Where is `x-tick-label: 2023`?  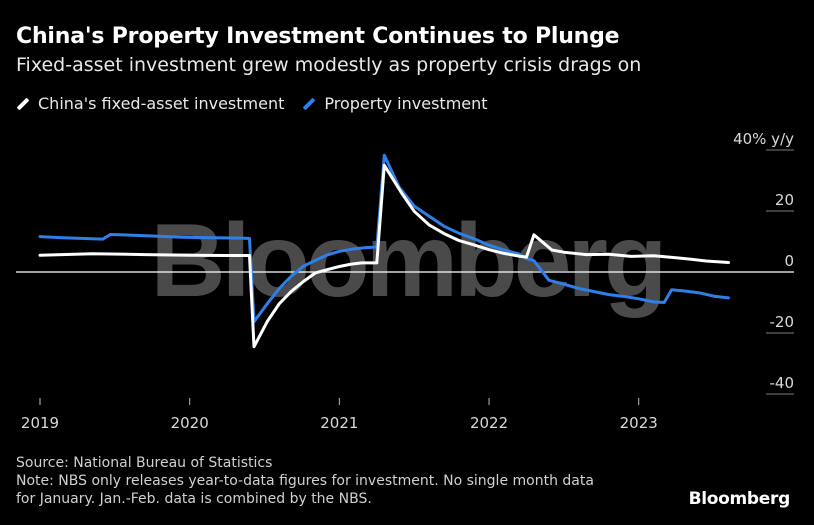 x-tick-label: 2023 is located at coordinates (639, 423).